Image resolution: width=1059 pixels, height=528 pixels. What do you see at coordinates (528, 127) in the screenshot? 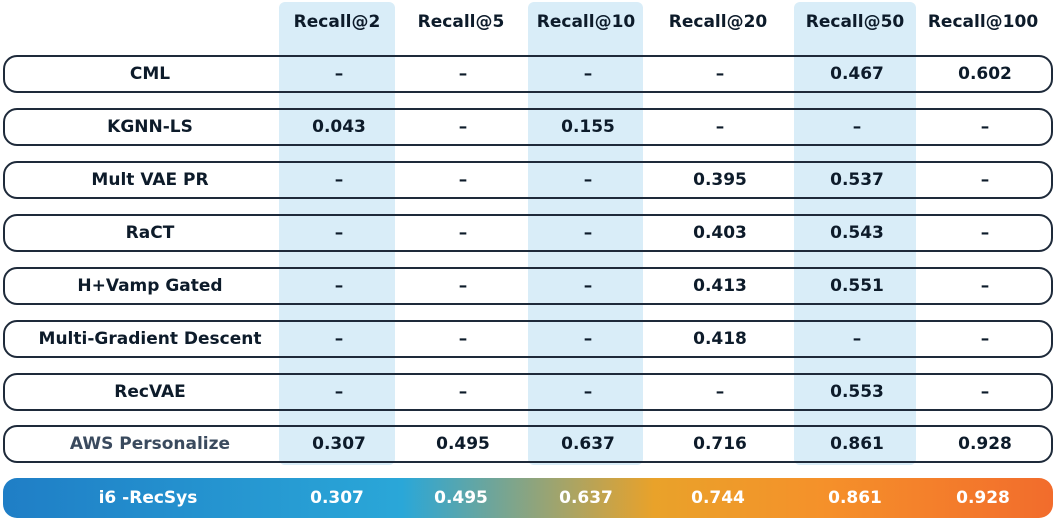
I see `table-row-kgnn-ls: KGNN-LS 0.043 – 0.155 – – –` at bounding box center [528, 127].